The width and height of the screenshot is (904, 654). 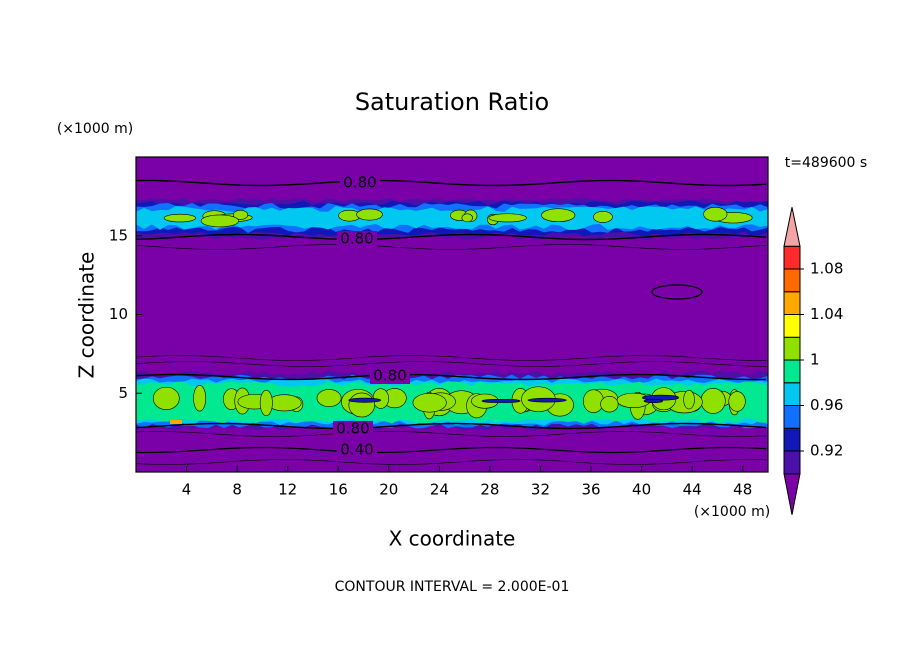 What do you see at coordinates (826, 451) in the screenshot?
I see `colorbar-tick-label: 0.92` at bounding box center [826, 451].